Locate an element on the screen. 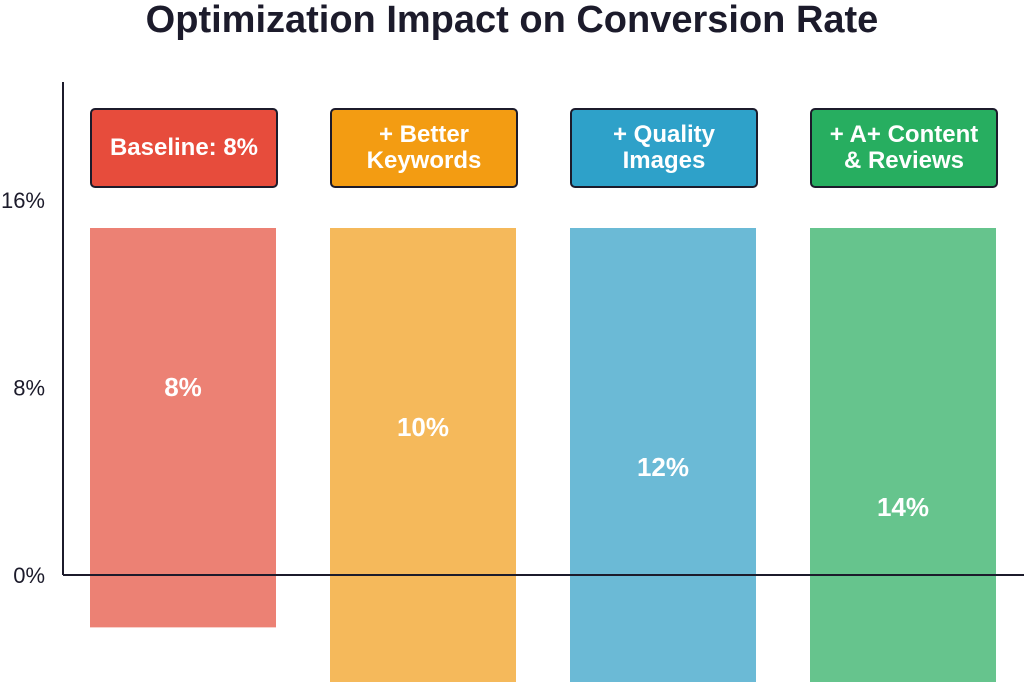 The height and width of the screenshot is (682, 1024). y-tick-label: 8% is located at coordinates (29, 388).